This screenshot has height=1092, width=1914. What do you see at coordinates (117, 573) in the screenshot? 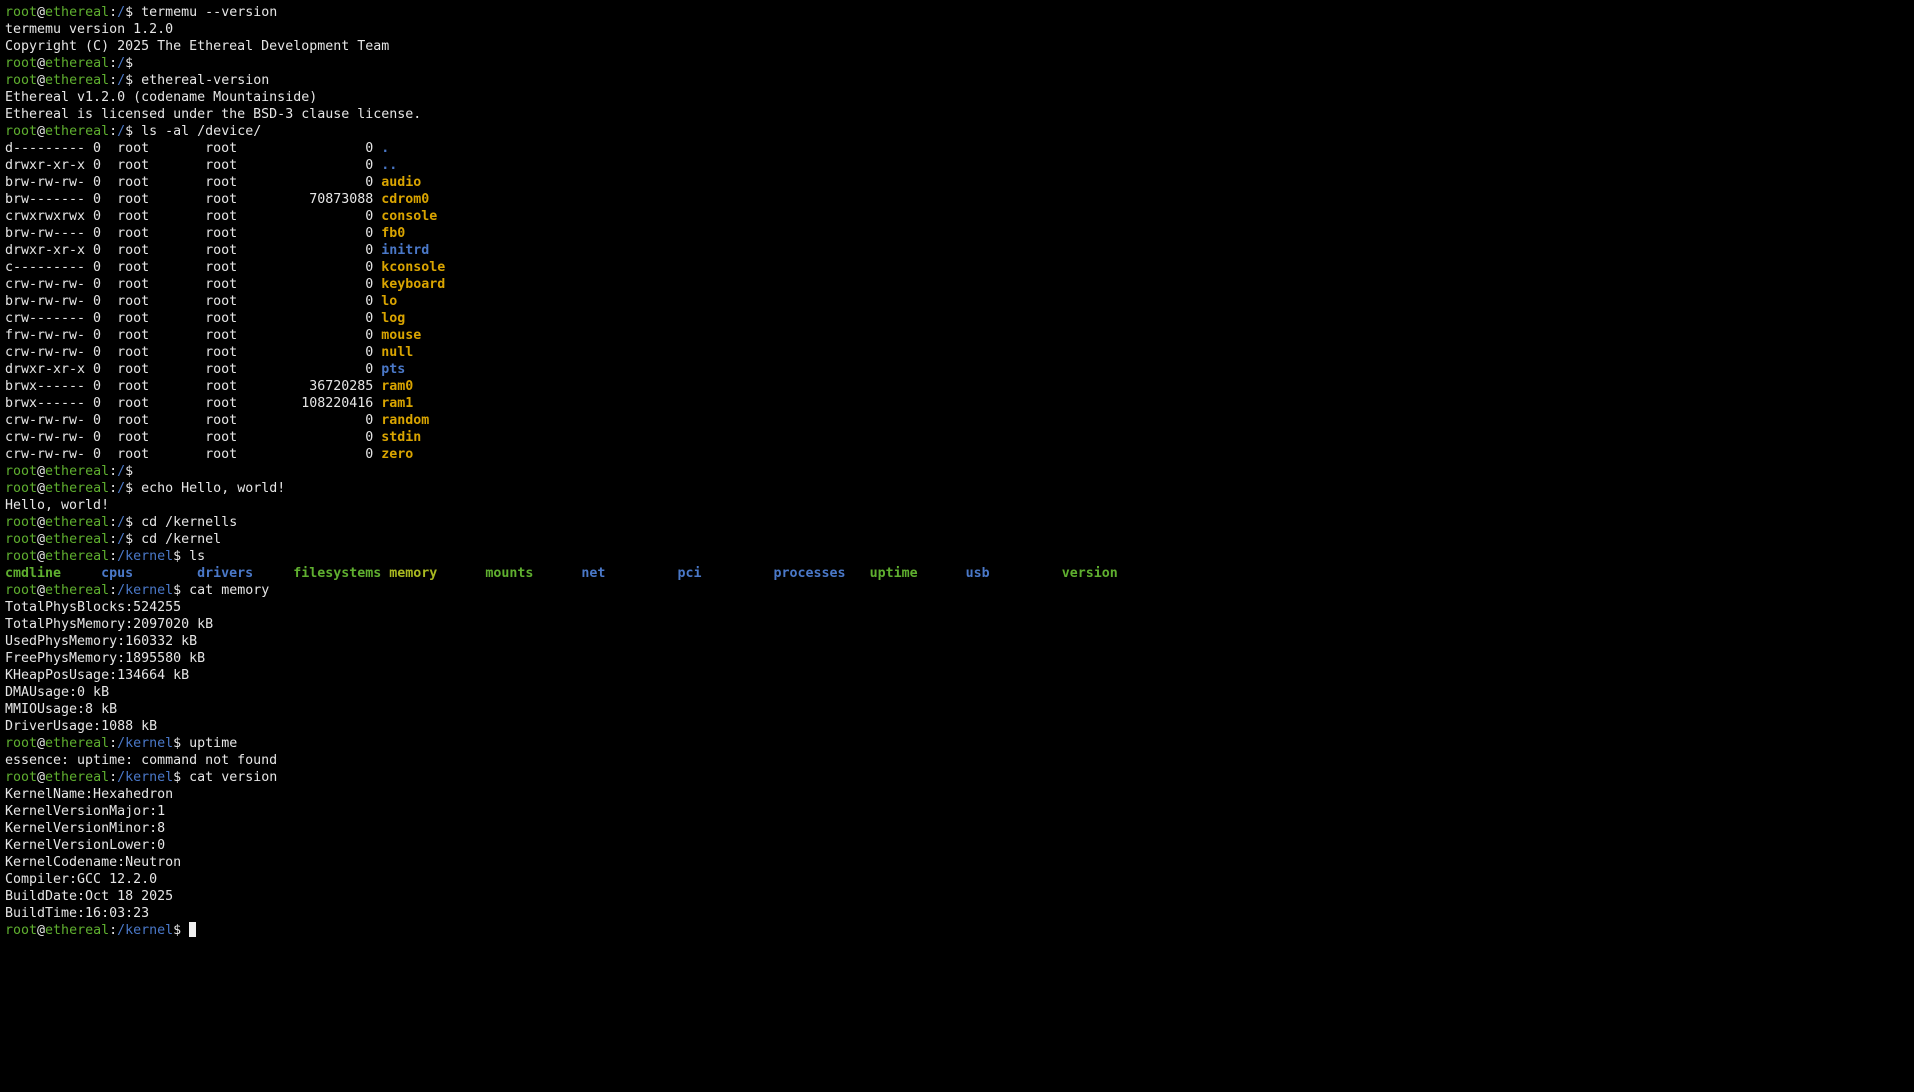
I see `text-segment: cpus` at bounding box center [117, 573].